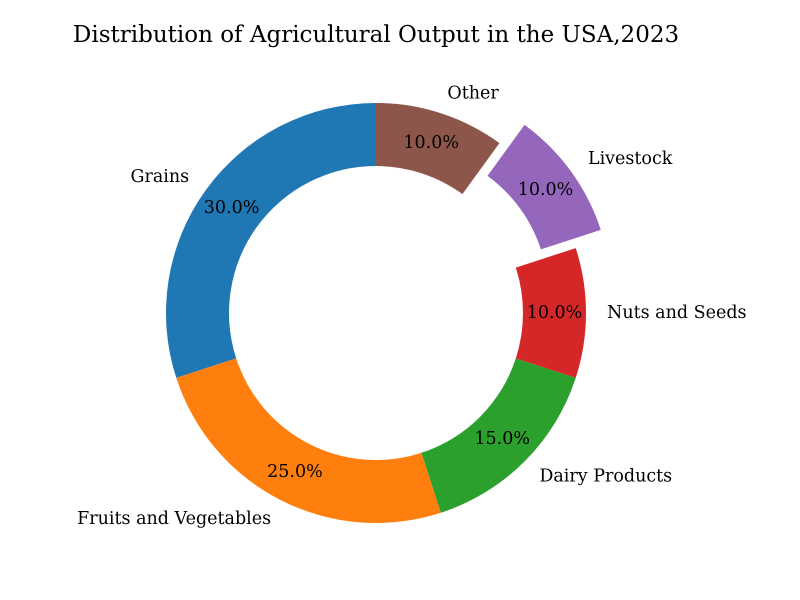 The height and width of the screenshot is (600, 800). Describe the element at coordinates (271, 240) in the screenshot. I see `slice-grains` at that location.